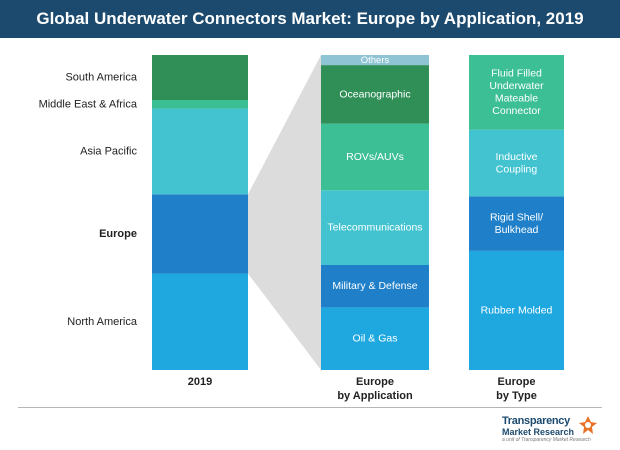 The width and height of the screenshot is (620, 450). I want to click on segment-label: ROVs/AUVs, so click(375, 157).